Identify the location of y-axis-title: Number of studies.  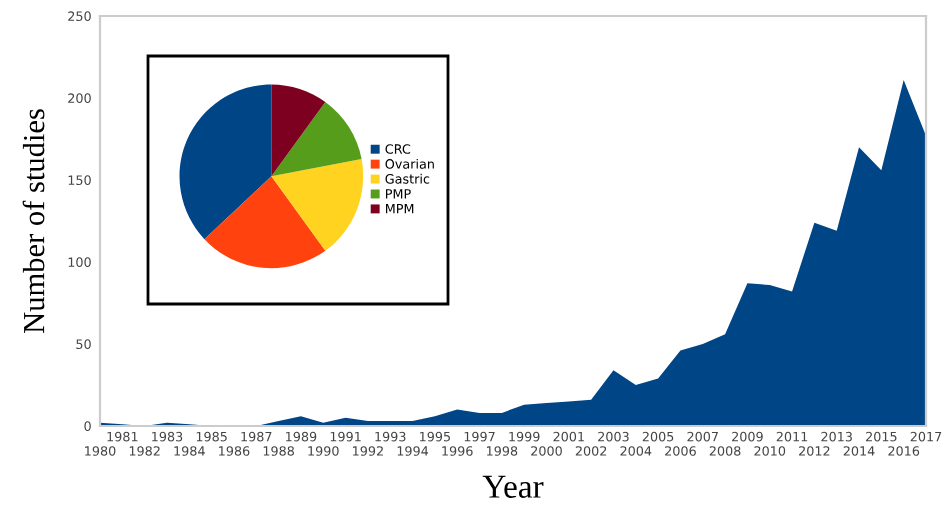
(33, 221).